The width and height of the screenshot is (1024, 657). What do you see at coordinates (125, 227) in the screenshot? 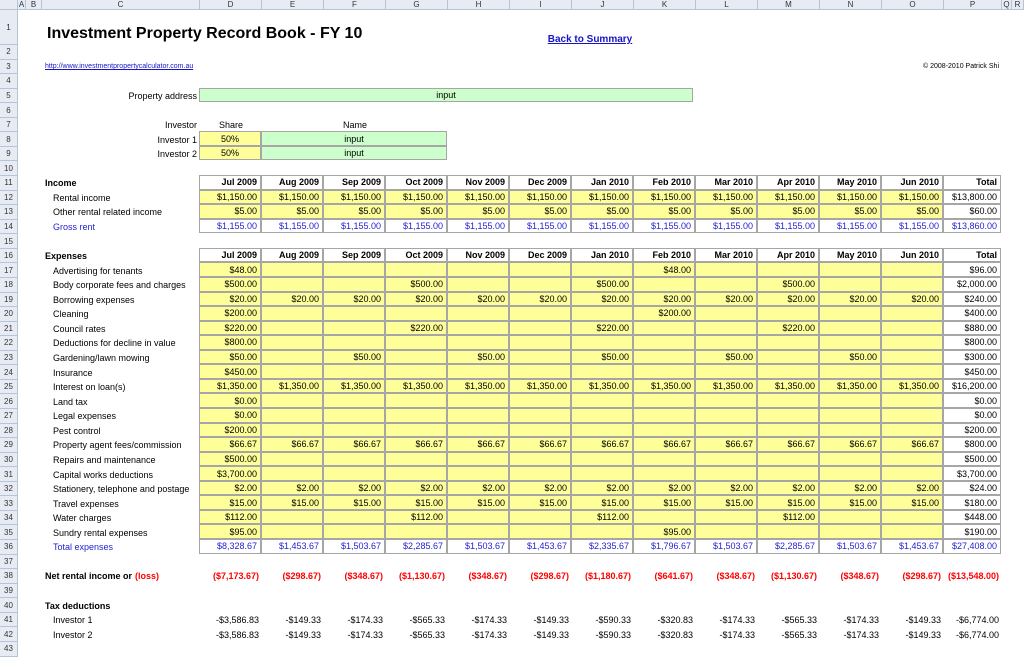
I see `row-label: Gross rent` at bounding box center [125, 227].